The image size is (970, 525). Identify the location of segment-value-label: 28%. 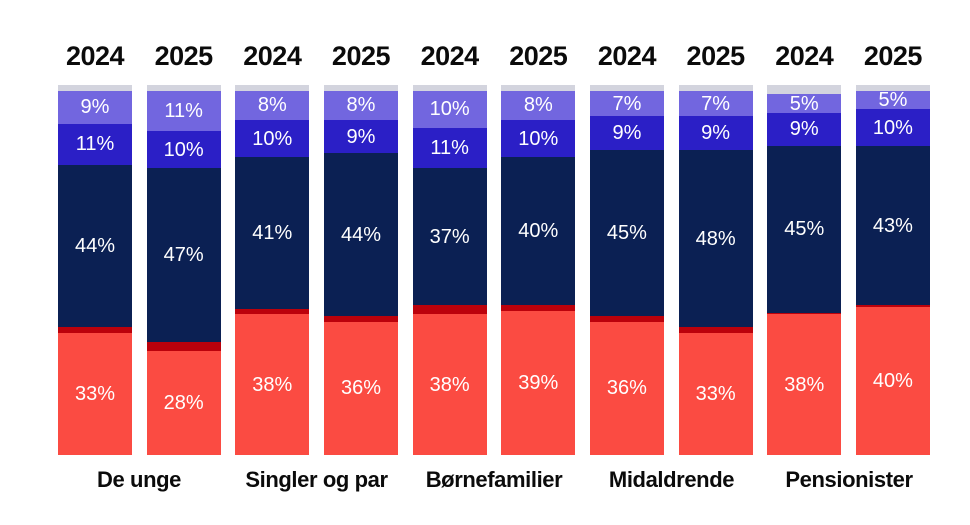
(183, 403).